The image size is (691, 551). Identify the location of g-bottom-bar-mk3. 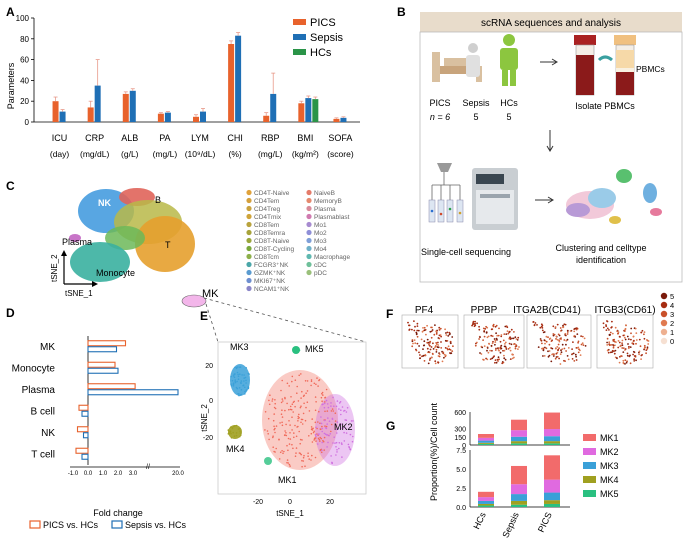
(552, 496).